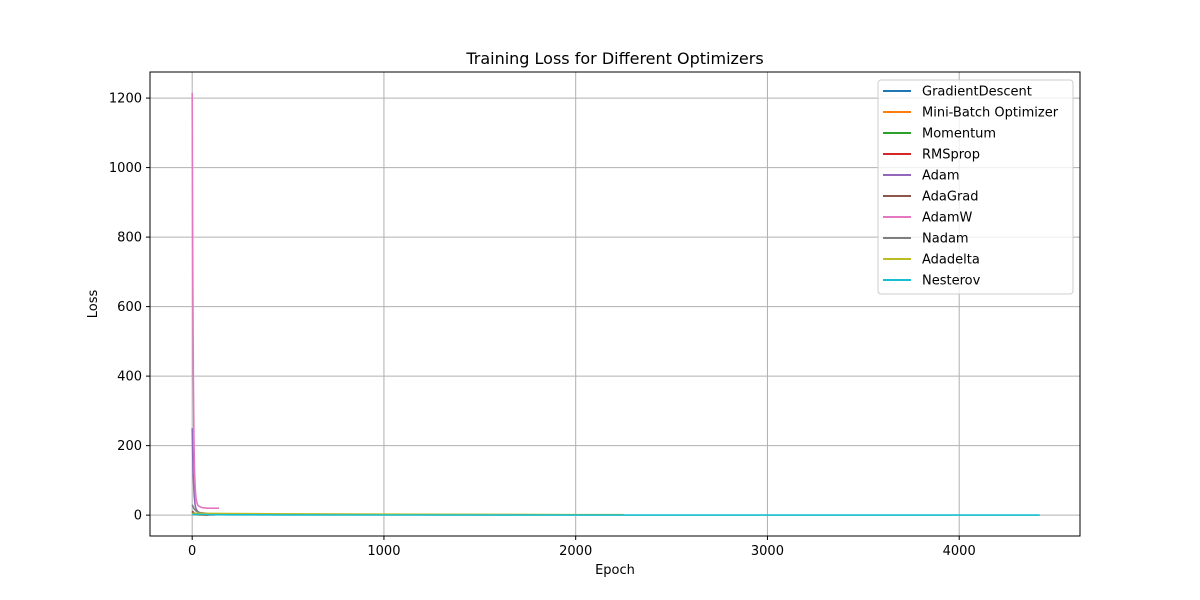 The image size is (1200, 600). Describe the element at coordinates (192, 551) in the screenshot. I see `x-tick-label: 0` at that location.